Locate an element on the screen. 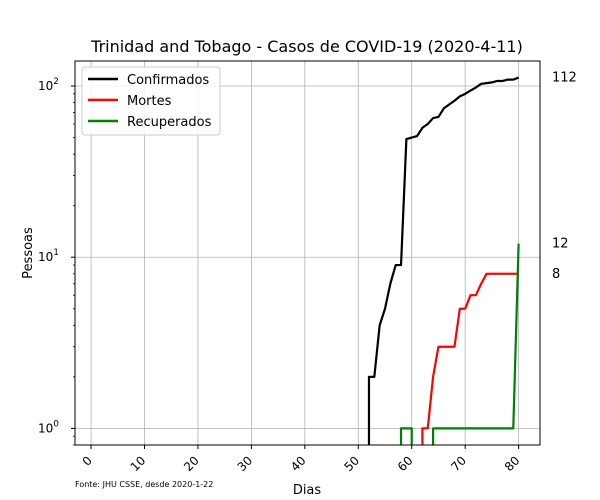  y-axis: 10⁰ 10¹ 10² is located at coordinates (56, 261).